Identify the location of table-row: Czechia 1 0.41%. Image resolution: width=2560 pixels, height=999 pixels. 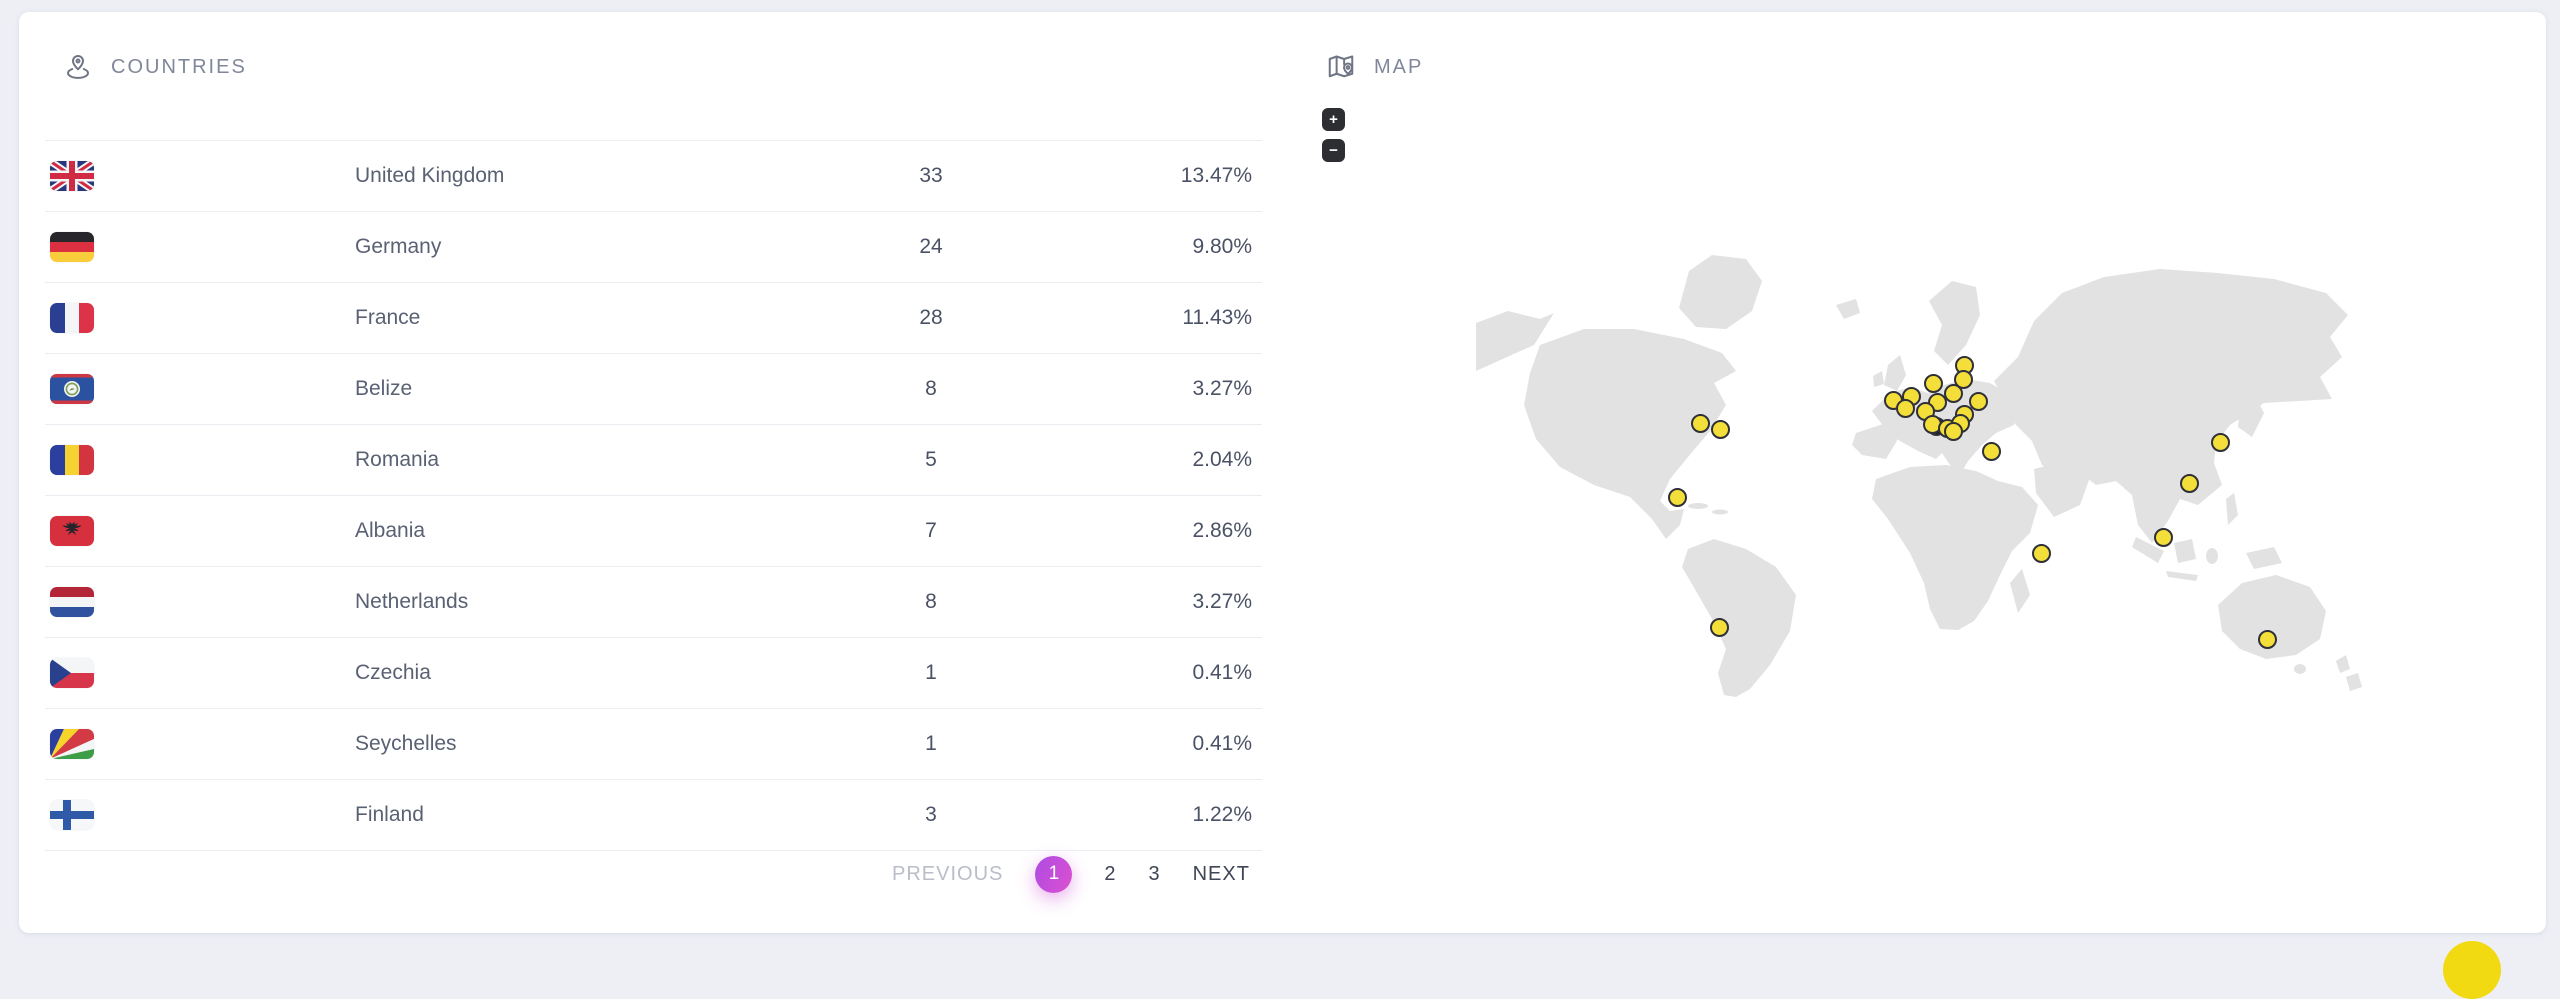
(653, 672).